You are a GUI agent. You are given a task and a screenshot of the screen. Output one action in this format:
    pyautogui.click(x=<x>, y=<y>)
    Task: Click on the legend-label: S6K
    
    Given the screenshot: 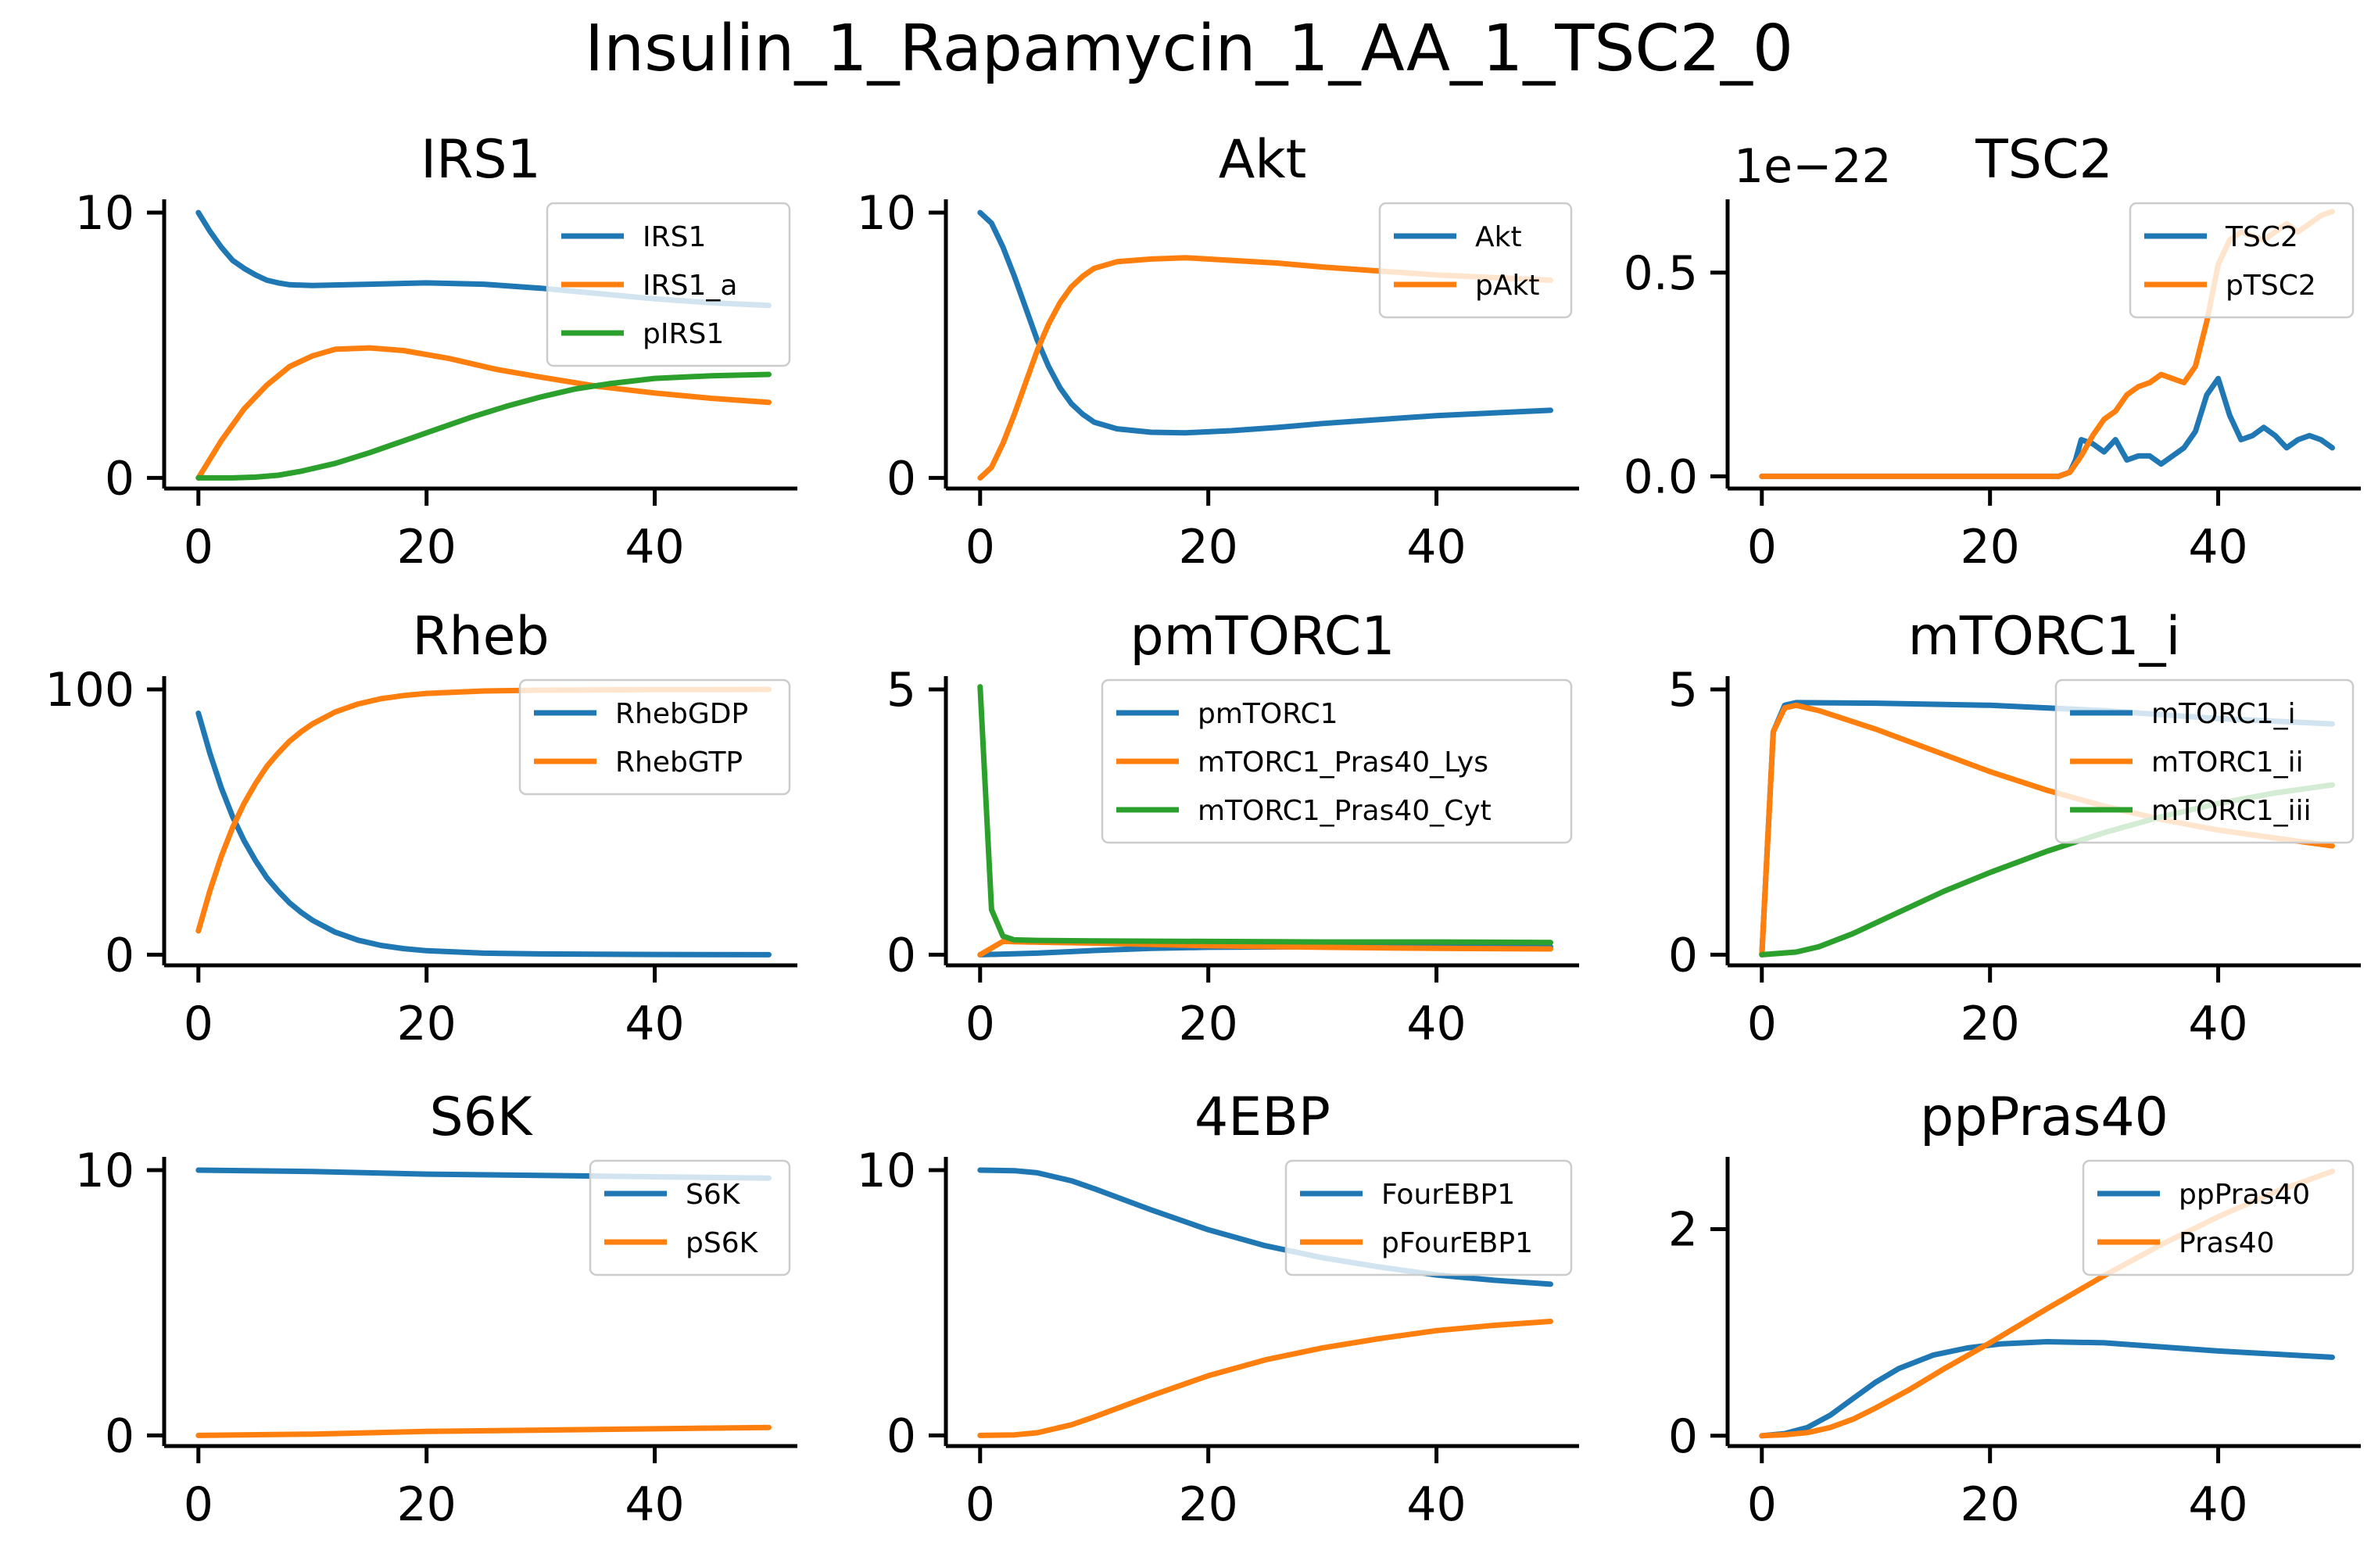 What is the action you would take?
    pyautogui.click(x=714, y=1195)
    